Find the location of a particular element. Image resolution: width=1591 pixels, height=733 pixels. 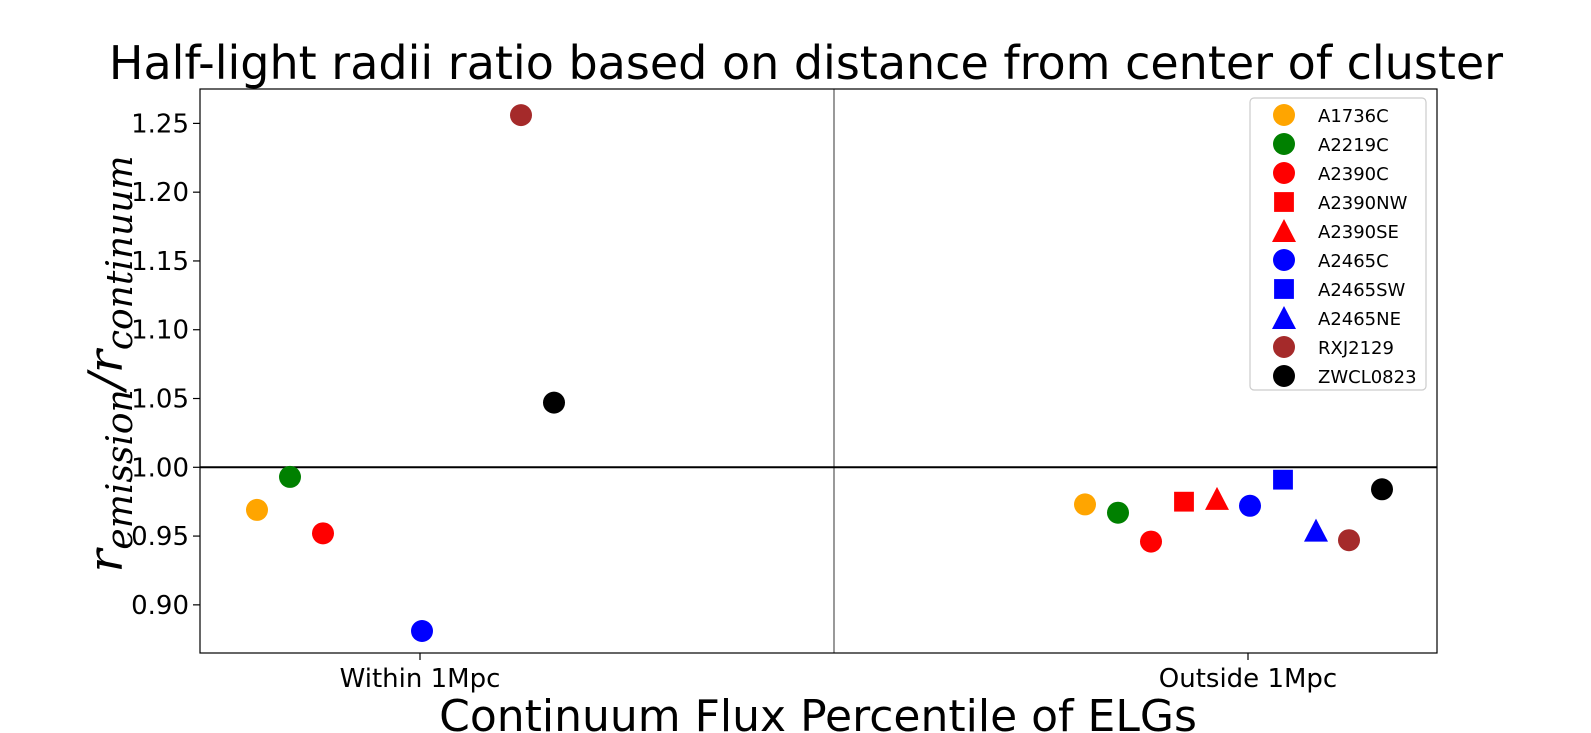

data-point-a2390nw is located at coordinates (1184, 501).